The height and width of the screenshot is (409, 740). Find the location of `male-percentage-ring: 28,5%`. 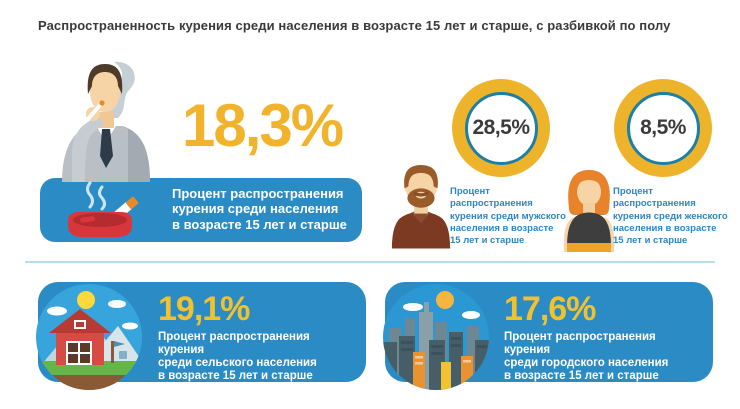

male-percentage-ring: 28,5% is located at coordinates (501, 128).